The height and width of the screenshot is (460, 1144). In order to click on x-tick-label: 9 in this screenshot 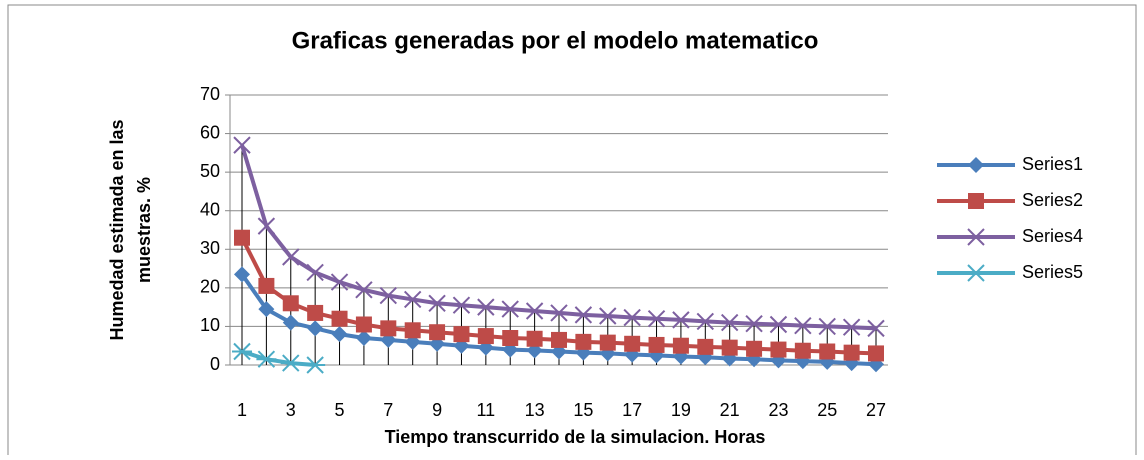, I will do `click(437, 410)`.